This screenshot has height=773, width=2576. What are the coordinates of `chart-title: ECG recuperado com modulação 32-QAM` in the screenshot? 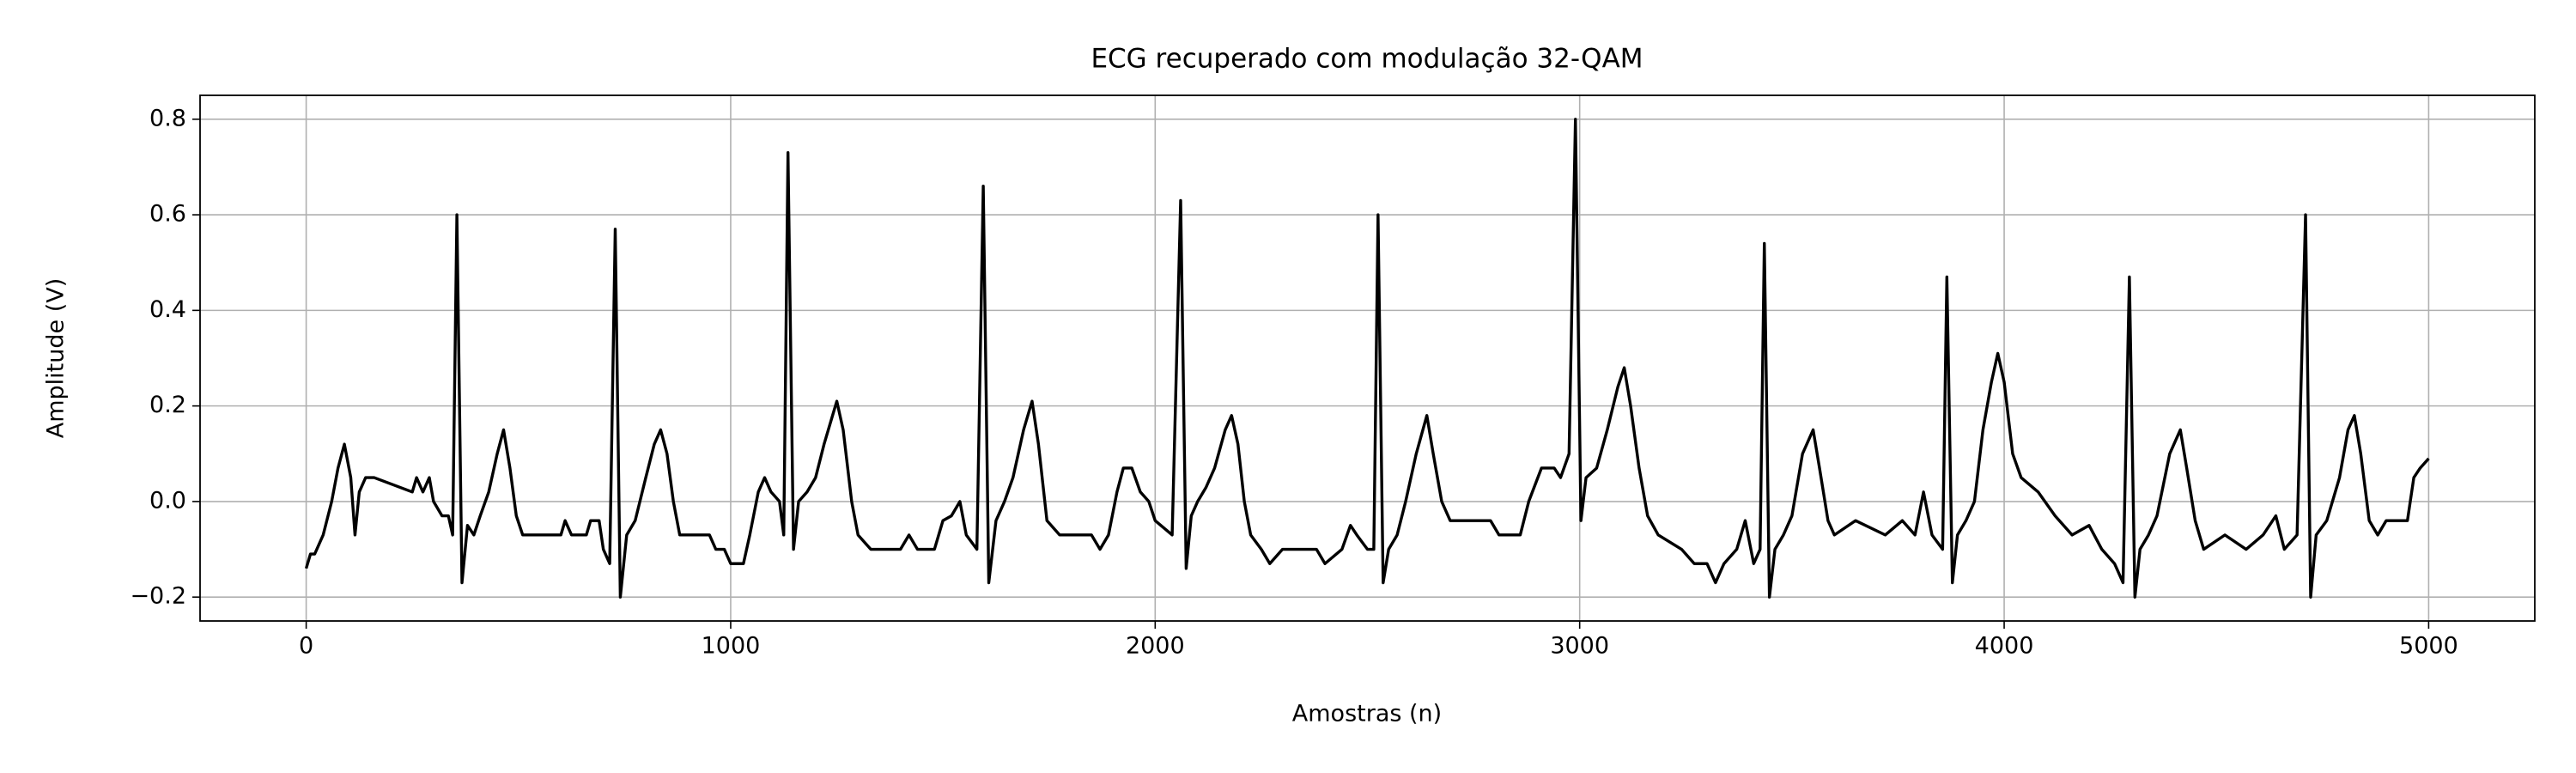 It's located at (1367, 60).